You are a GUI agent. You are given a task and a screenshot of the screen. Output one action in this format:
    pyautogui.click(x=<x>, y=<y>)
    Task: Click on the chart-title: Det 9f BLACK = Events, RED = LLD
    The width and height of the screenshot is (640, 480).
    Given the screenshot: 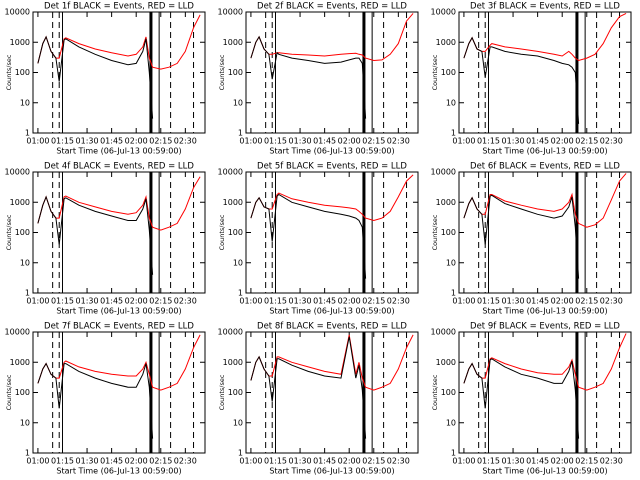 What is the action you would take?
    pyautogui.click(x=545, y=327)
    